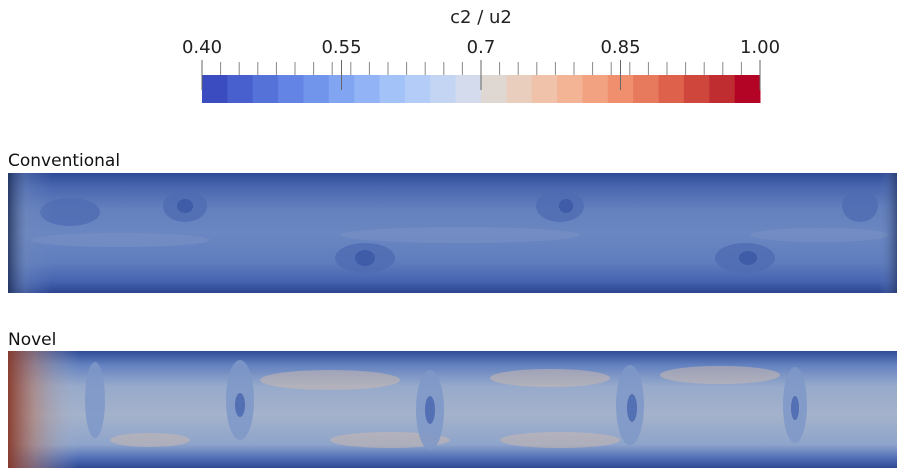 This screenshot has width=903, height=475. I want to click on panel-label: Conventional, so click(64, 161).